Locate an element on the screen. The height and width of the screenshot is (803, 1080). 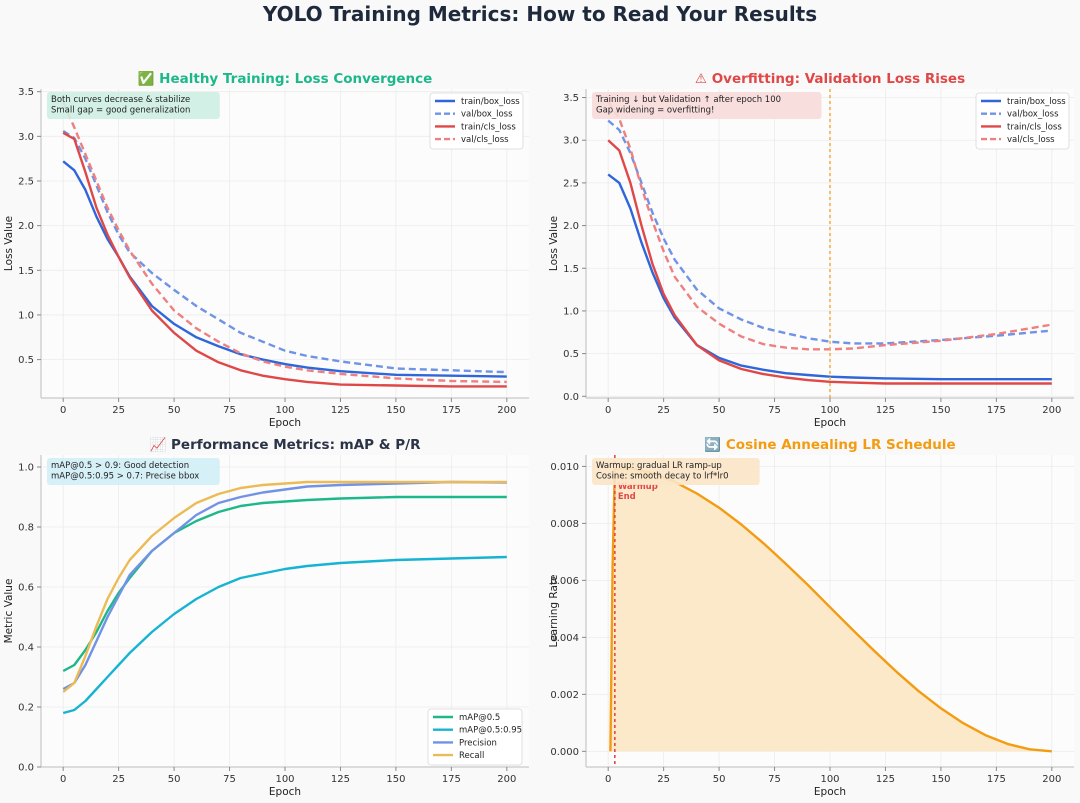
y-tick-label: 0.2 is located at coordinates (26, 708).